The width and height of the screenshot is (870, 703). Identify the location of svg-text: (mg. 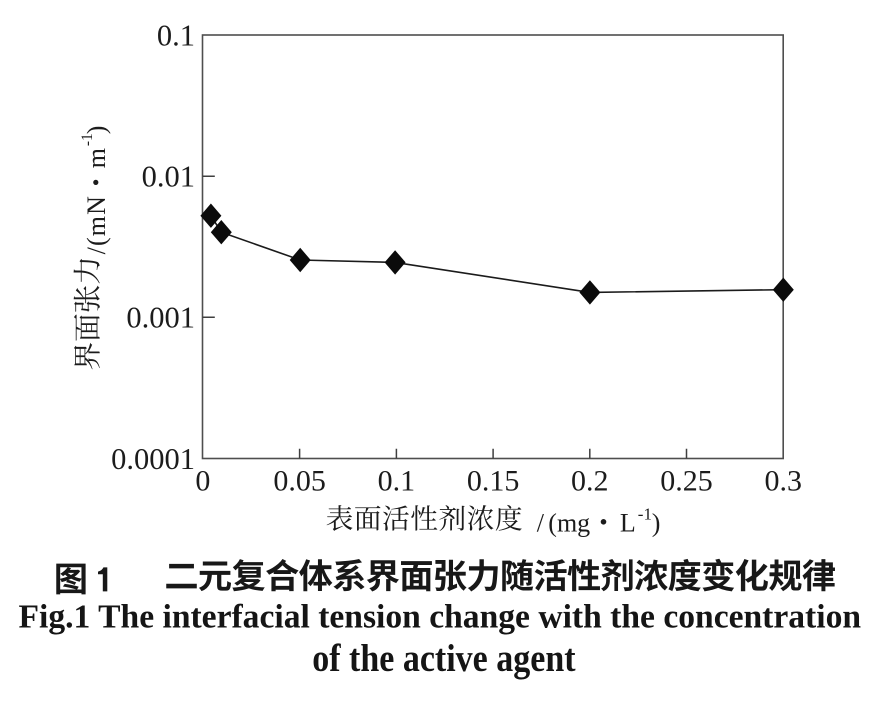
(569, 522).